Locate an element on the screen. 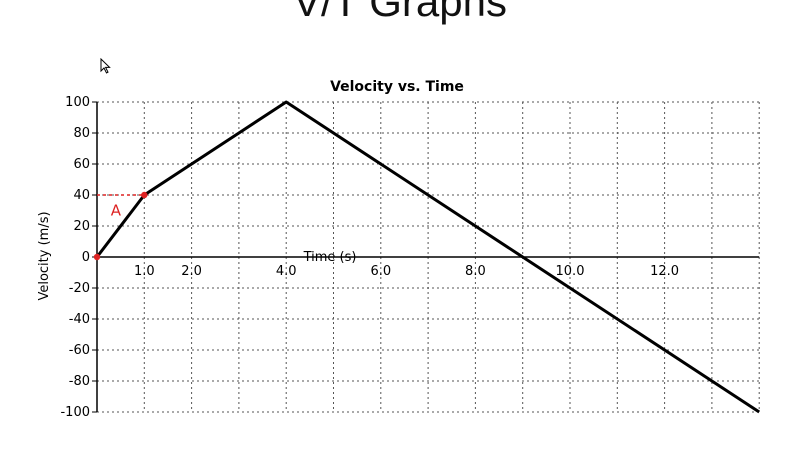  chart-title: Velocity vs. Time is located at coordinates (397, 87).